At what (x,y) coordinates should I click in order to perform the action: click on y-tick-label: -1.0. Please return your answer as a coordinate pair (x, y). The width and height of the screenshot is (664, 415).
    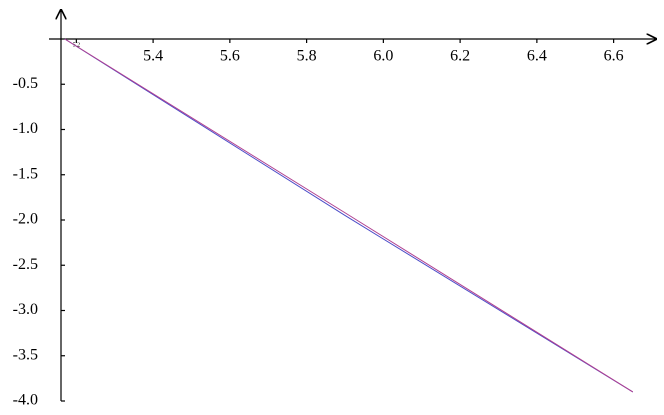
    Looking at the image, I should click on (25, 128).